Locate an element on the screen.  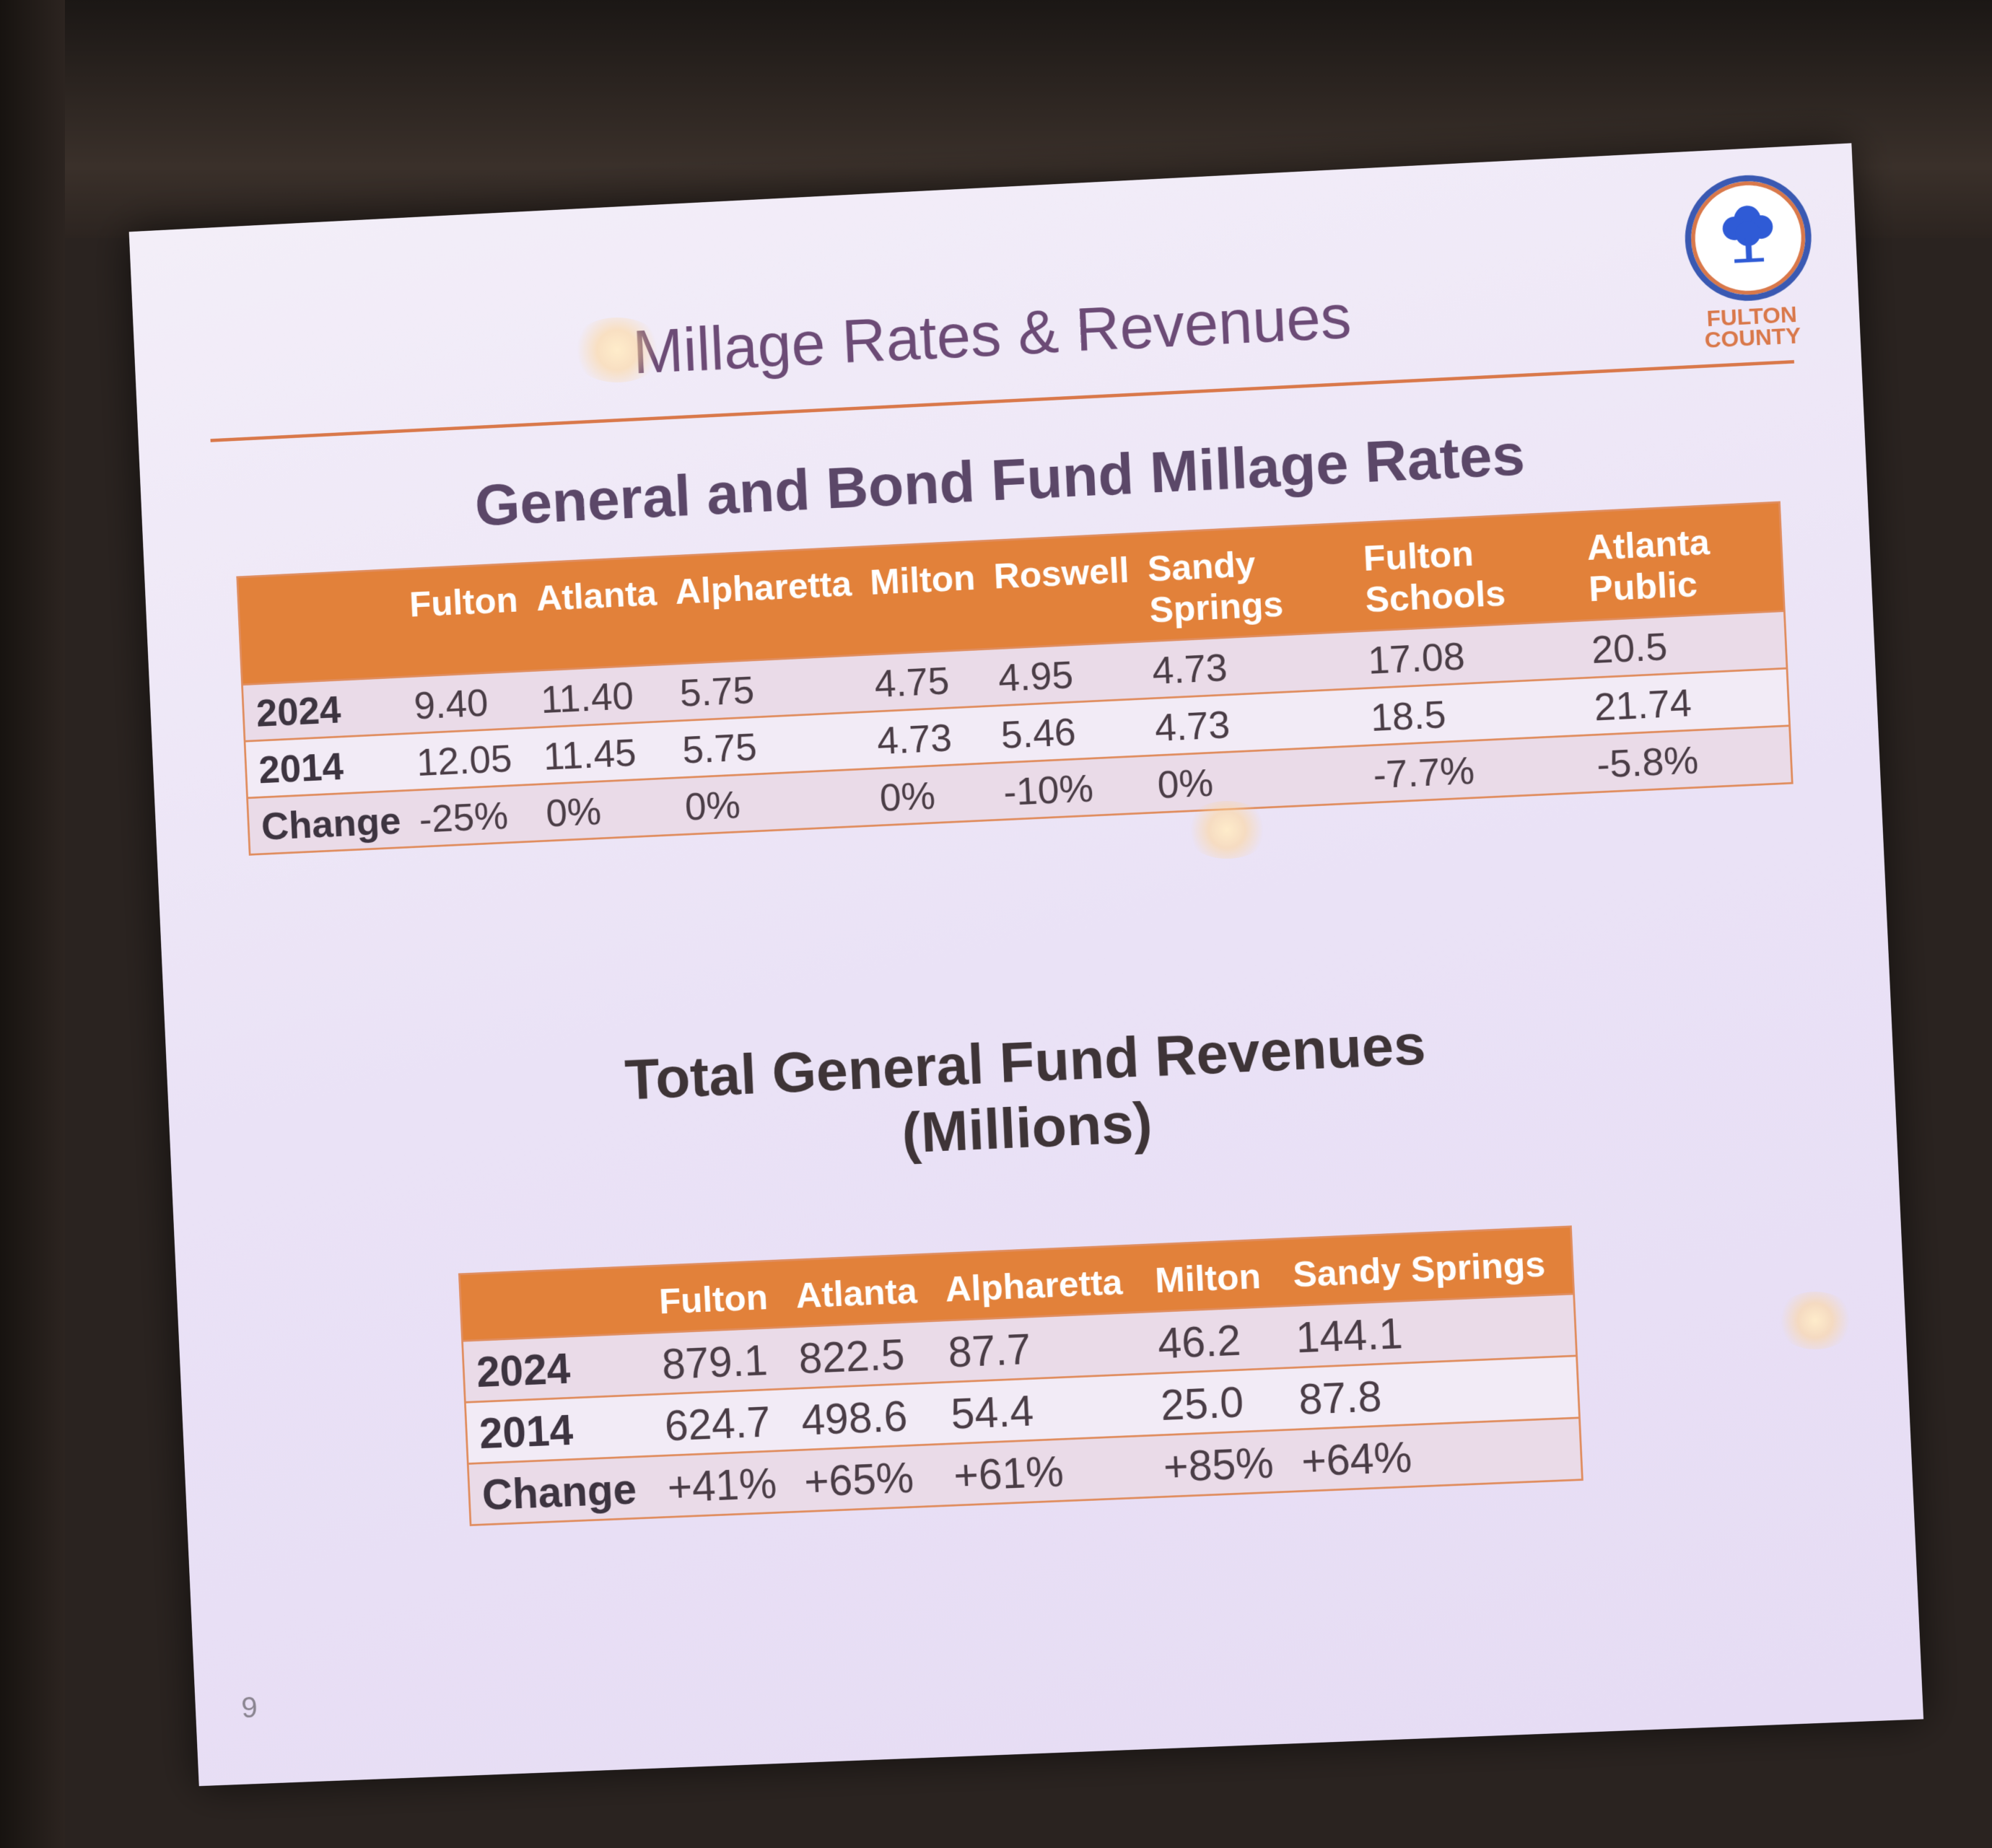
table-cell: 18.5 is located at coordinates (1470, 712).